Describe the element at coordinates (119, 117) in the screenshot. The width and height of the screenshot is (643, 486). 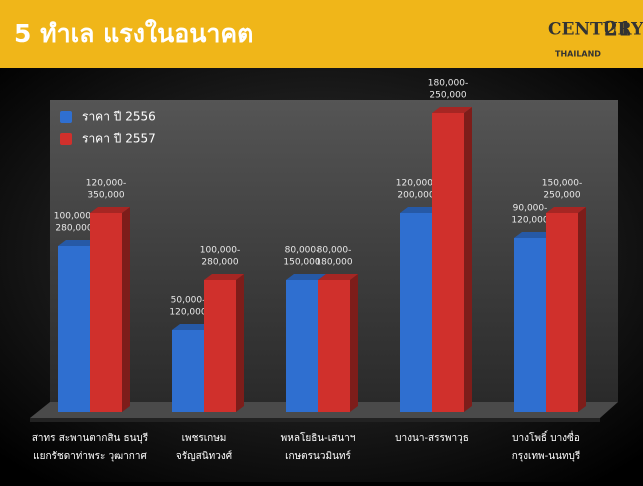
I see `legend-label: ราคา ปี 2556` at that location.